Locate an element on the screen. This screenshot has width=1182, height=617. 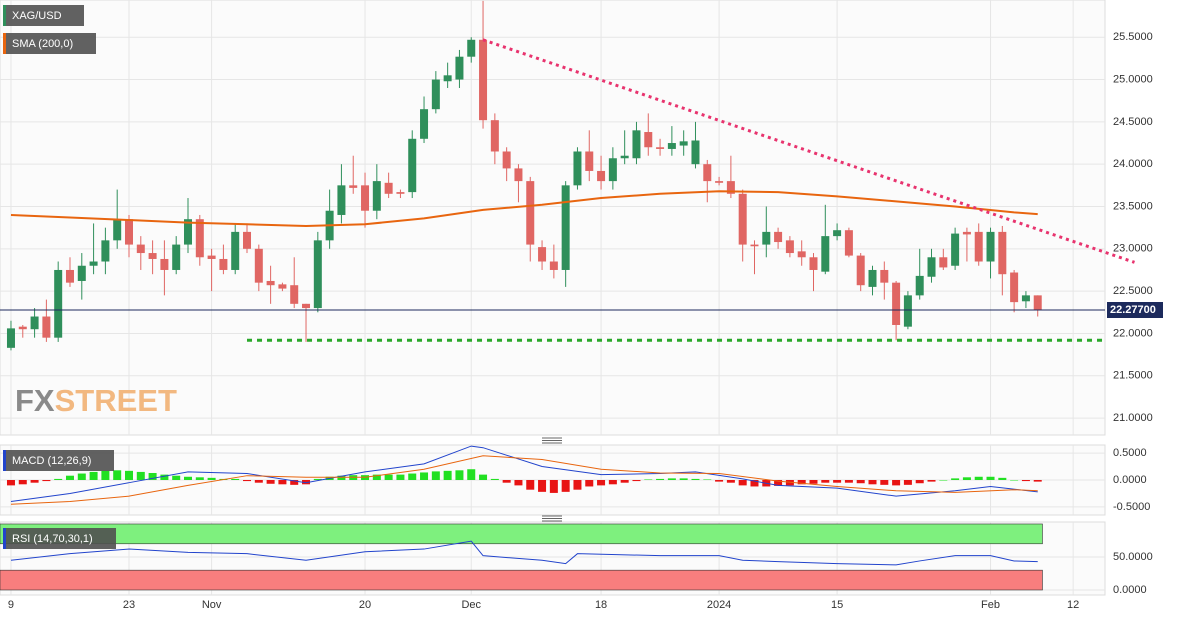
x-tick-label: 18 is located at coordinates (601, 605).